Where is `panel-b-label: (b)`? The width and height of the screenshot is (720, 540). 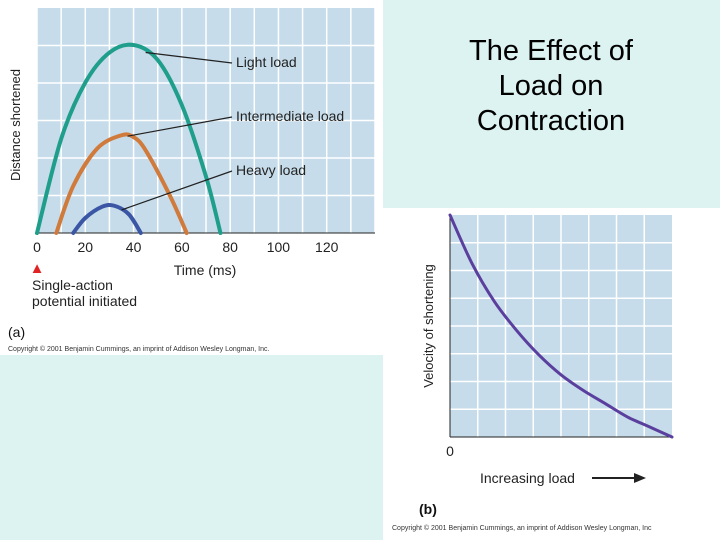 panel-b-label: (b) is located at coordinates (428, 509).